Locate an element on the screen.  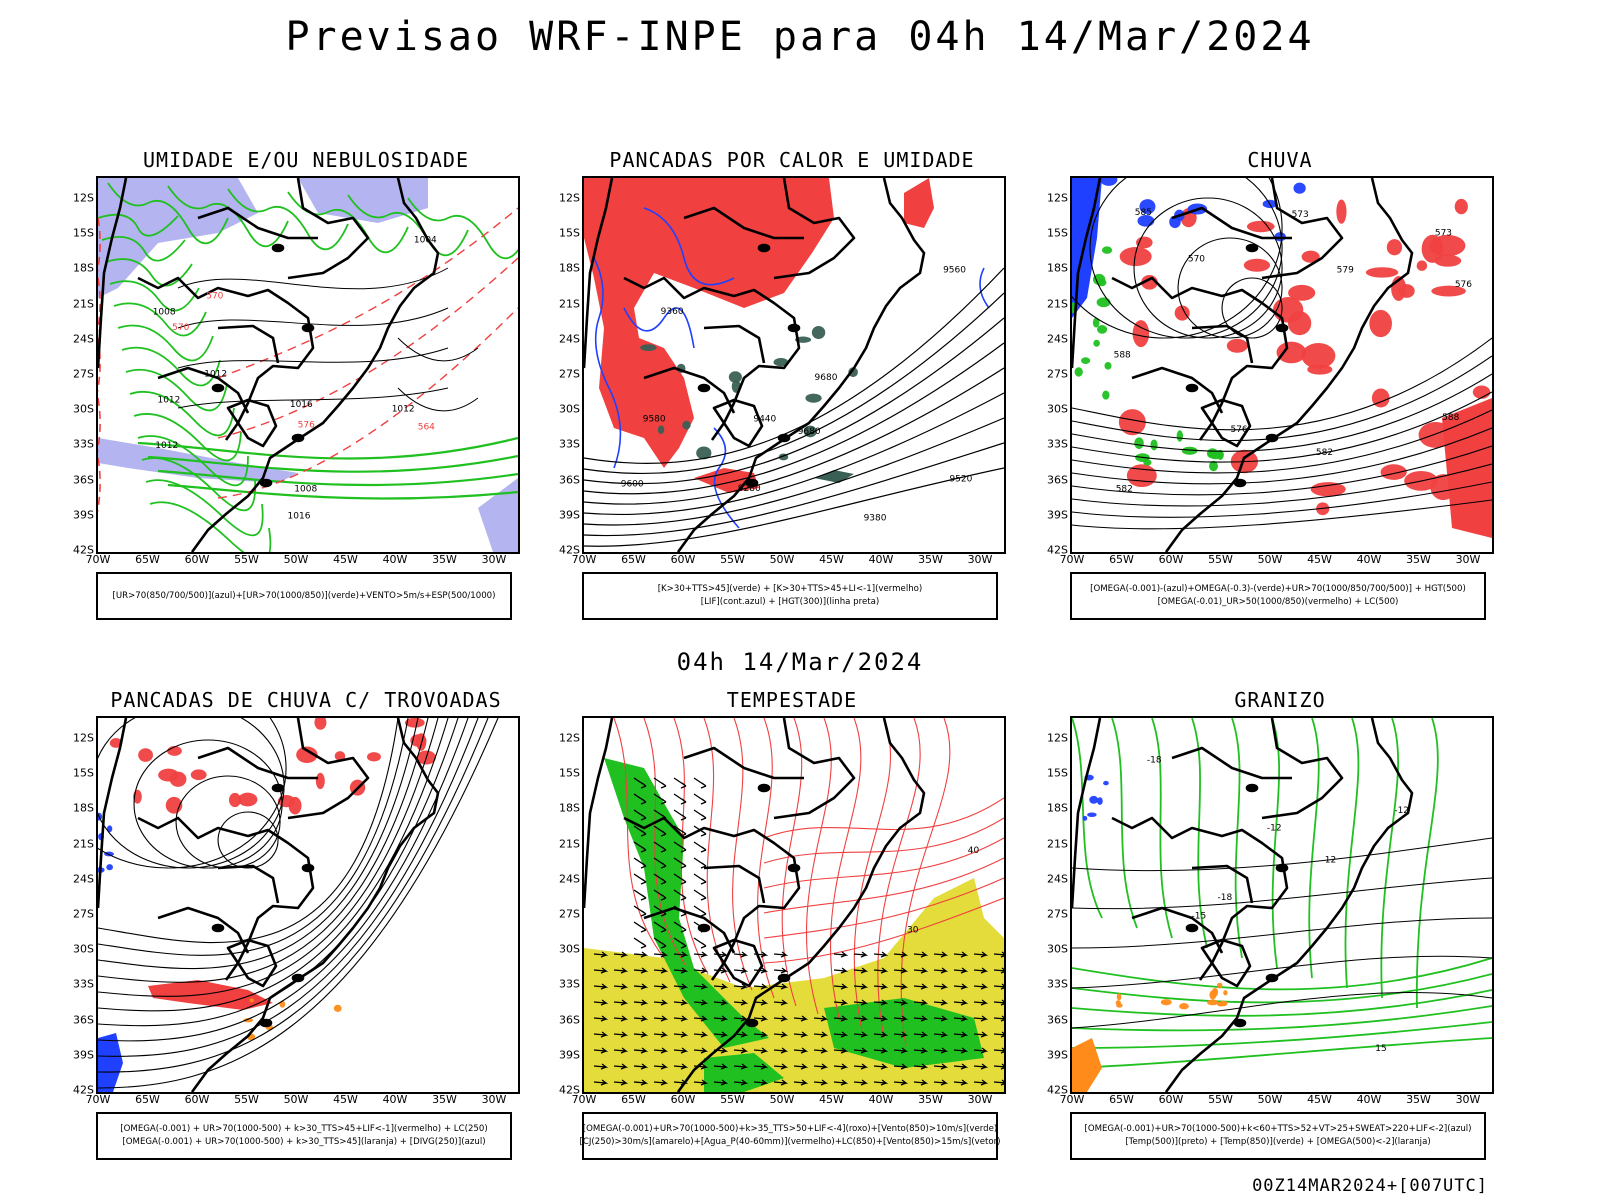
contour-label: 9520 is located at coordinates (960, 479).